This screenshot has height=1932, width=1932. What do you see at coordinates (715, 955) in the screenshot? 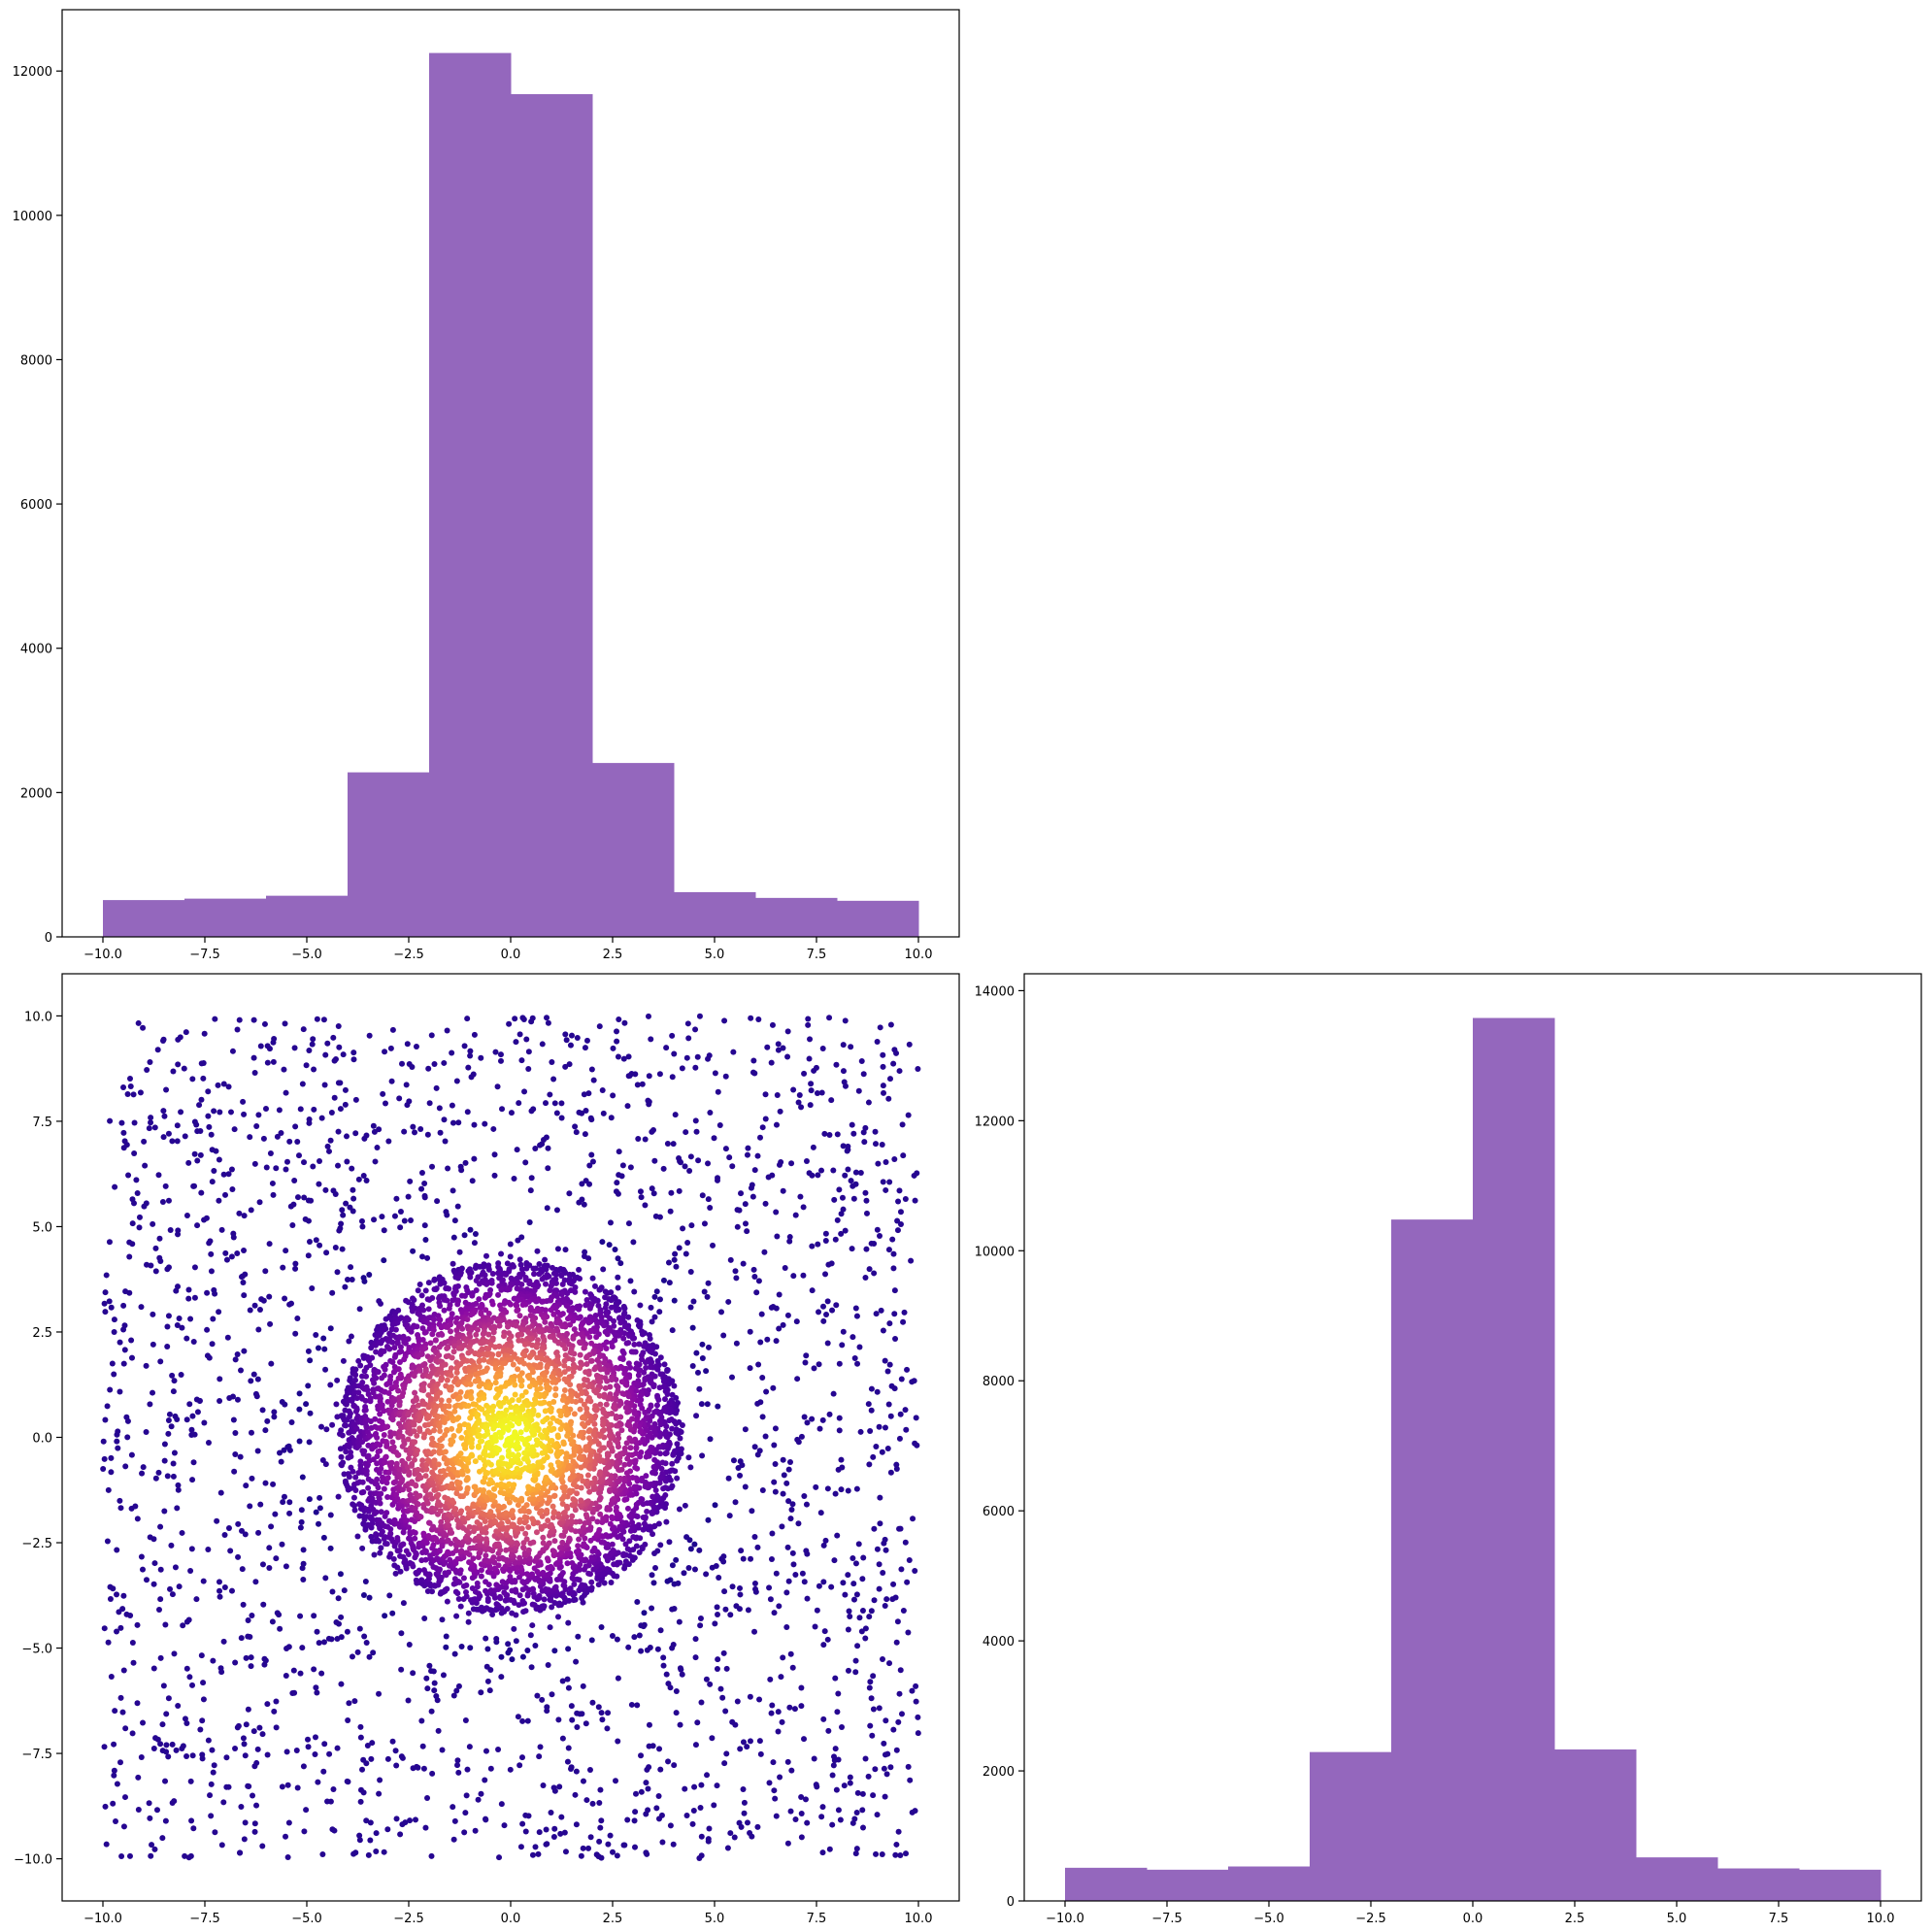
I see `x-tick-label: 5.0` at bounding box center [715, 955].